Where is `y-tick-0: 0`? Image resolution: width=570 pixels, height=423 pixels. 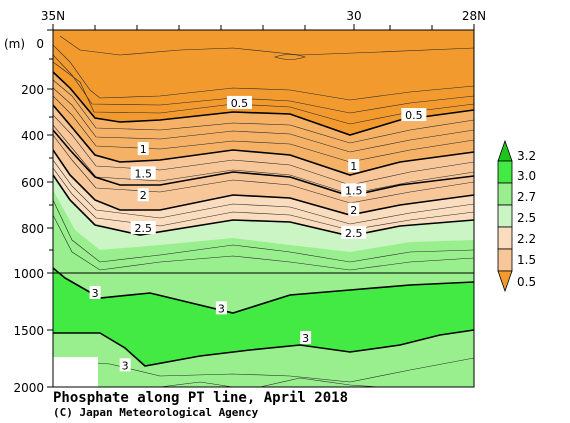 y-tick-0: 0 is located at coordinates (40, 44).